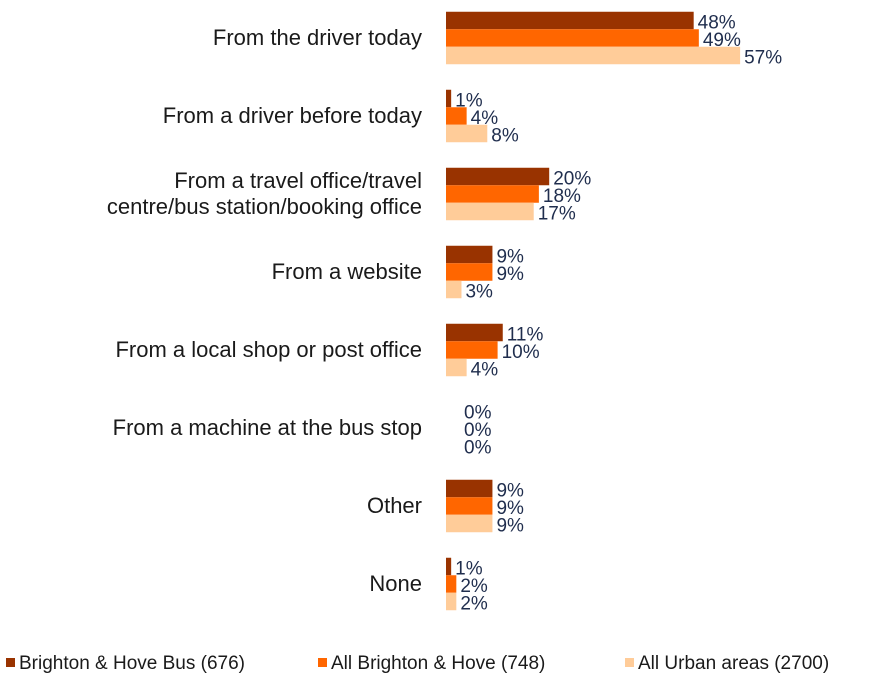 The image size is (887, 681). Describe the element at coordinates (395, 583) in the screenshot. I see `category-label: None` at that location.